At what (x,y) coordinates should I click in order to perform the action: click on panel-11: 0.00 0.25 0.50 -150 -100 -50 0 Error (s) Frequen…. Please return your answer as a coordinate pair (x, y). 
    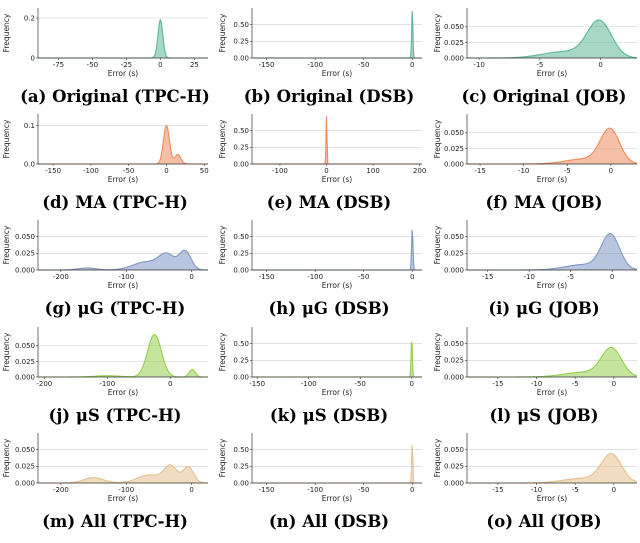
    Looking at the image, I should click on (320, 376).